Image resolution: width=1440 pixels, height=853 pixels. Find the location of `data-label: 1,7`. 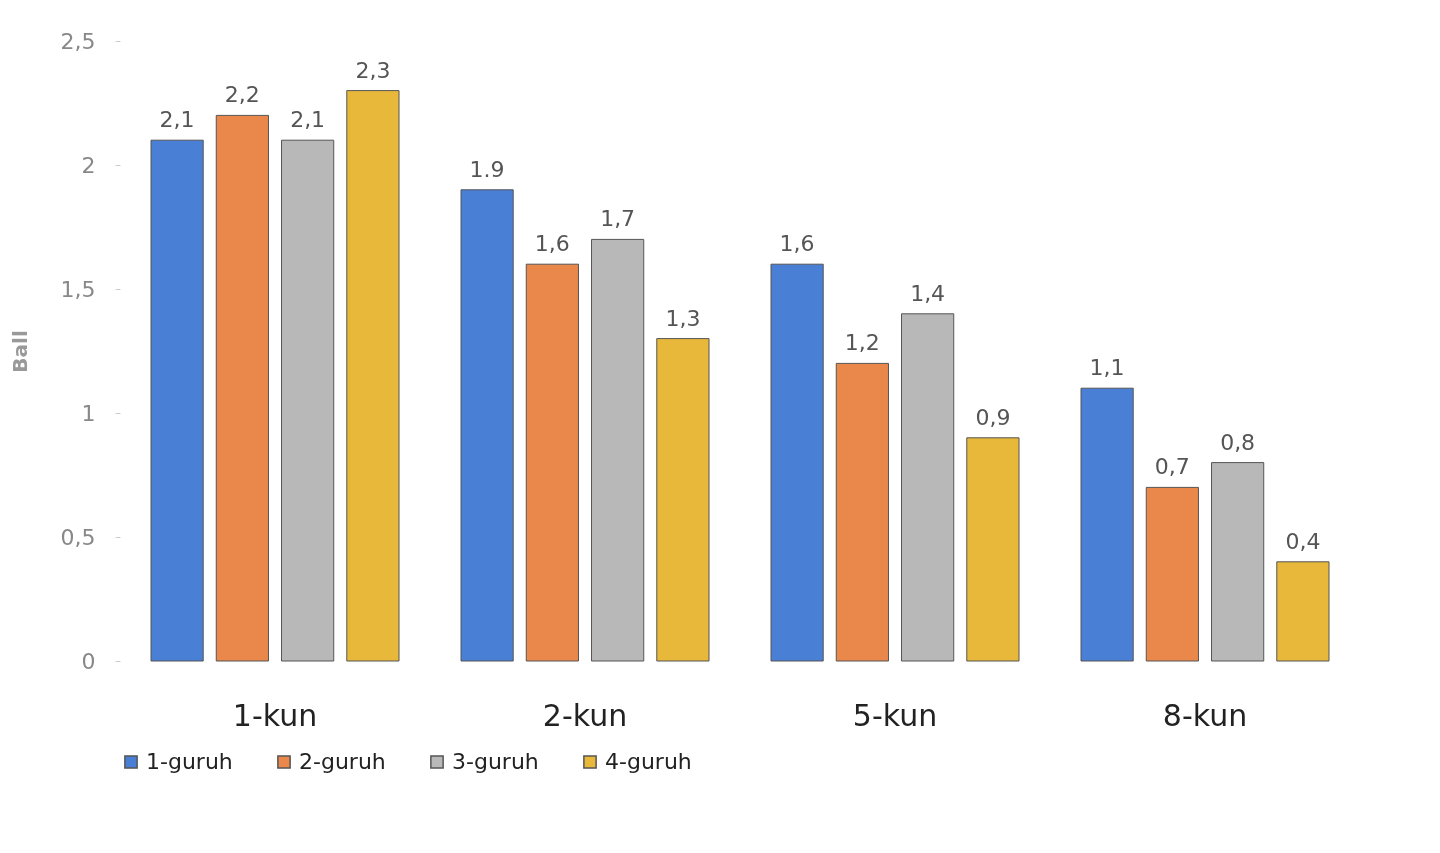

data-label: 1,7 is located at coordinates (618, 219).